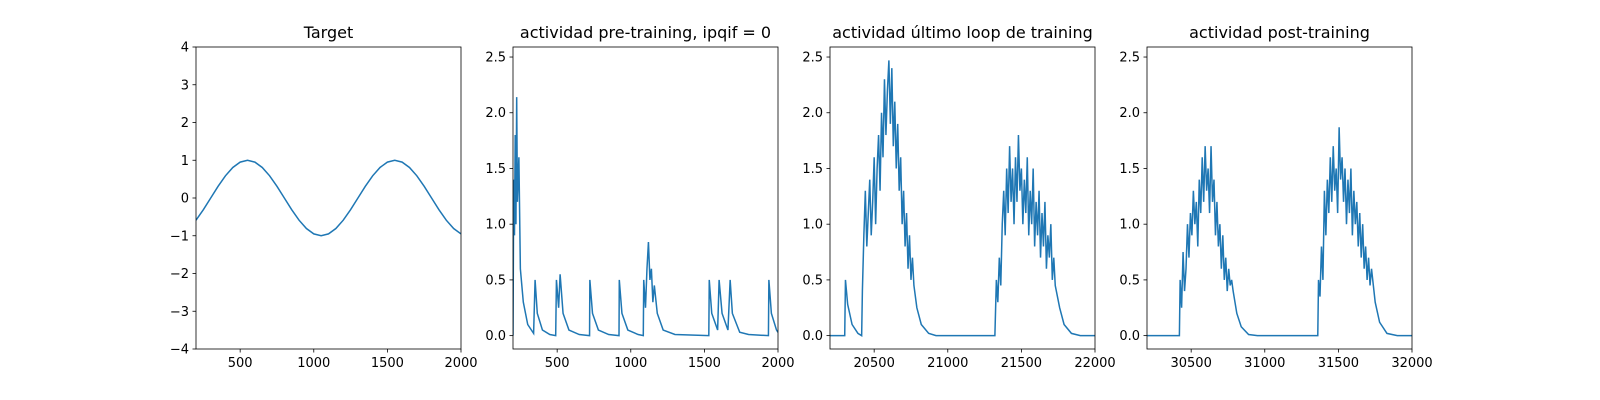 Image resolution: width=1600 pixels, height=400 pixels. What do you see at coordinates (1279, 32) in the screenshot?
I see `chart-title: actividad post-training` at bounding box center [1279, 32].